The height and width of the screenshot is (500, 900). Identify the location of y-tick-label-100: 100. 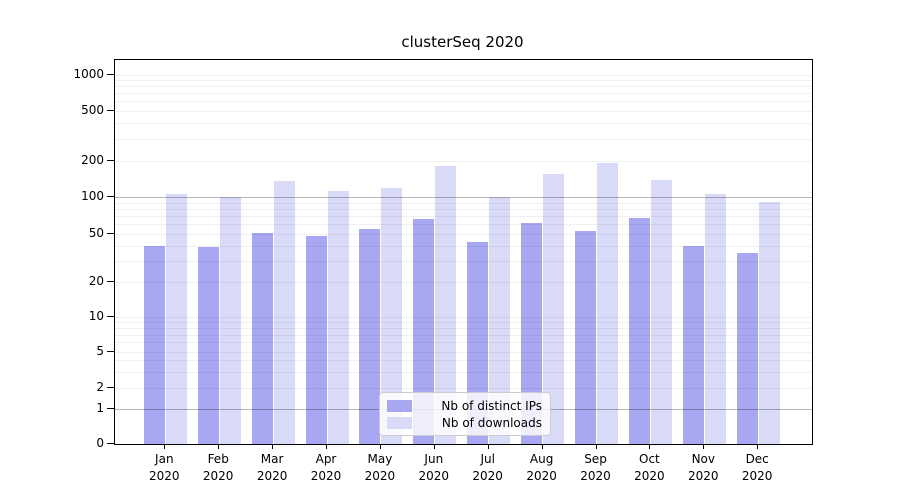
(92, 196).